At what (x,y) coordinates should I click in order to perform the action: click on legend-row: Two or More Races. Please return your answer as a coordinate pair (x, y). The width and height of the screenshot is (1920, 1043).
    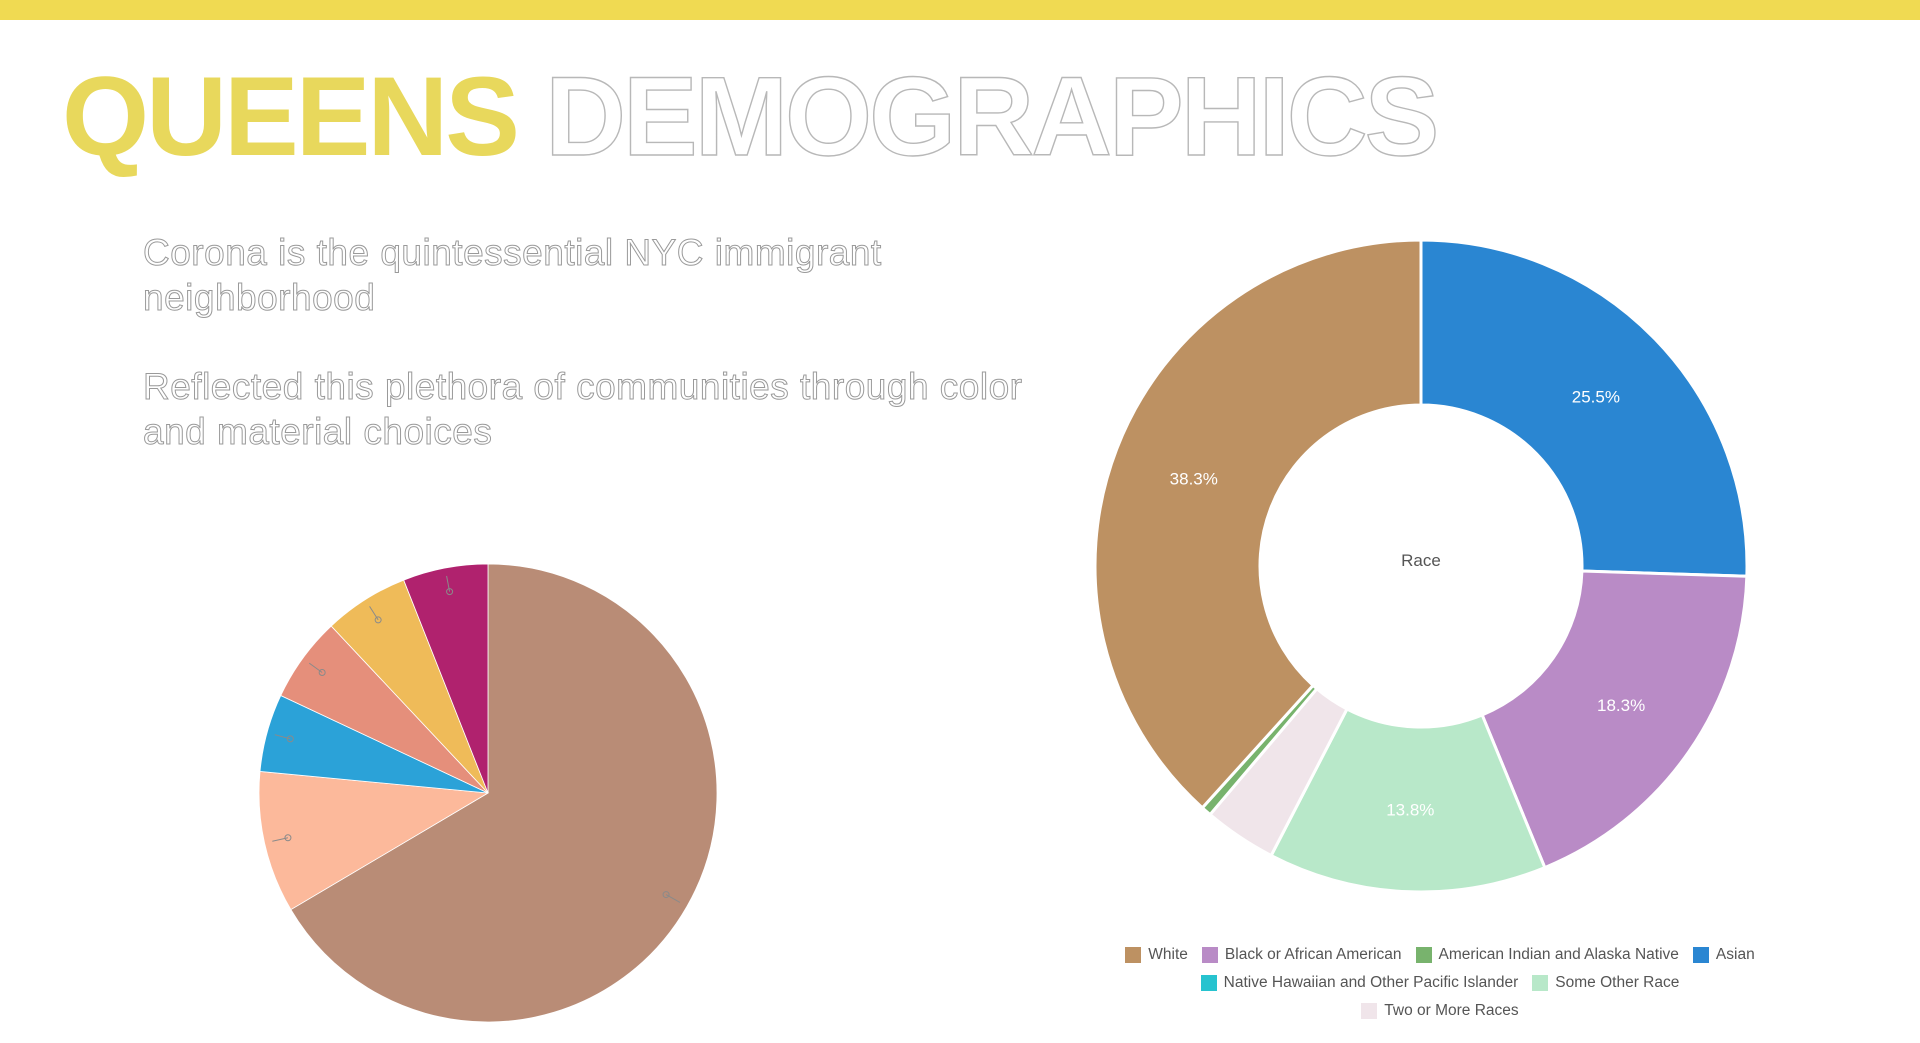
    Looking at the image, I should click on (1440, 1011).